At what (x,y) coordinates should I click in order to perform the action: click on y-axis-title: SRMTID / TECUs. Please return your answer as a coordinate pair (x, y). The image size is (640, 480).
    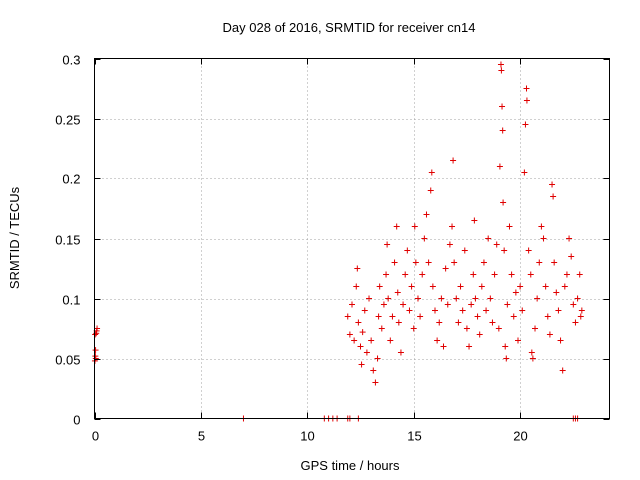
    Looking at the image, I should click on (14, 237).